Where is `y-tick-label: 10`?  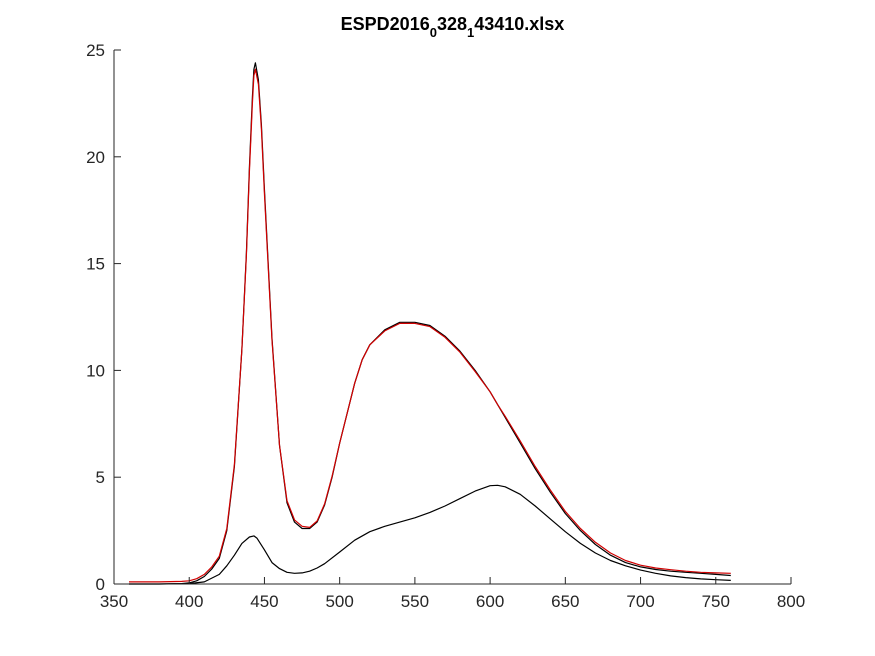 y-tick-label: 10 is located at coordinates (95, 370).